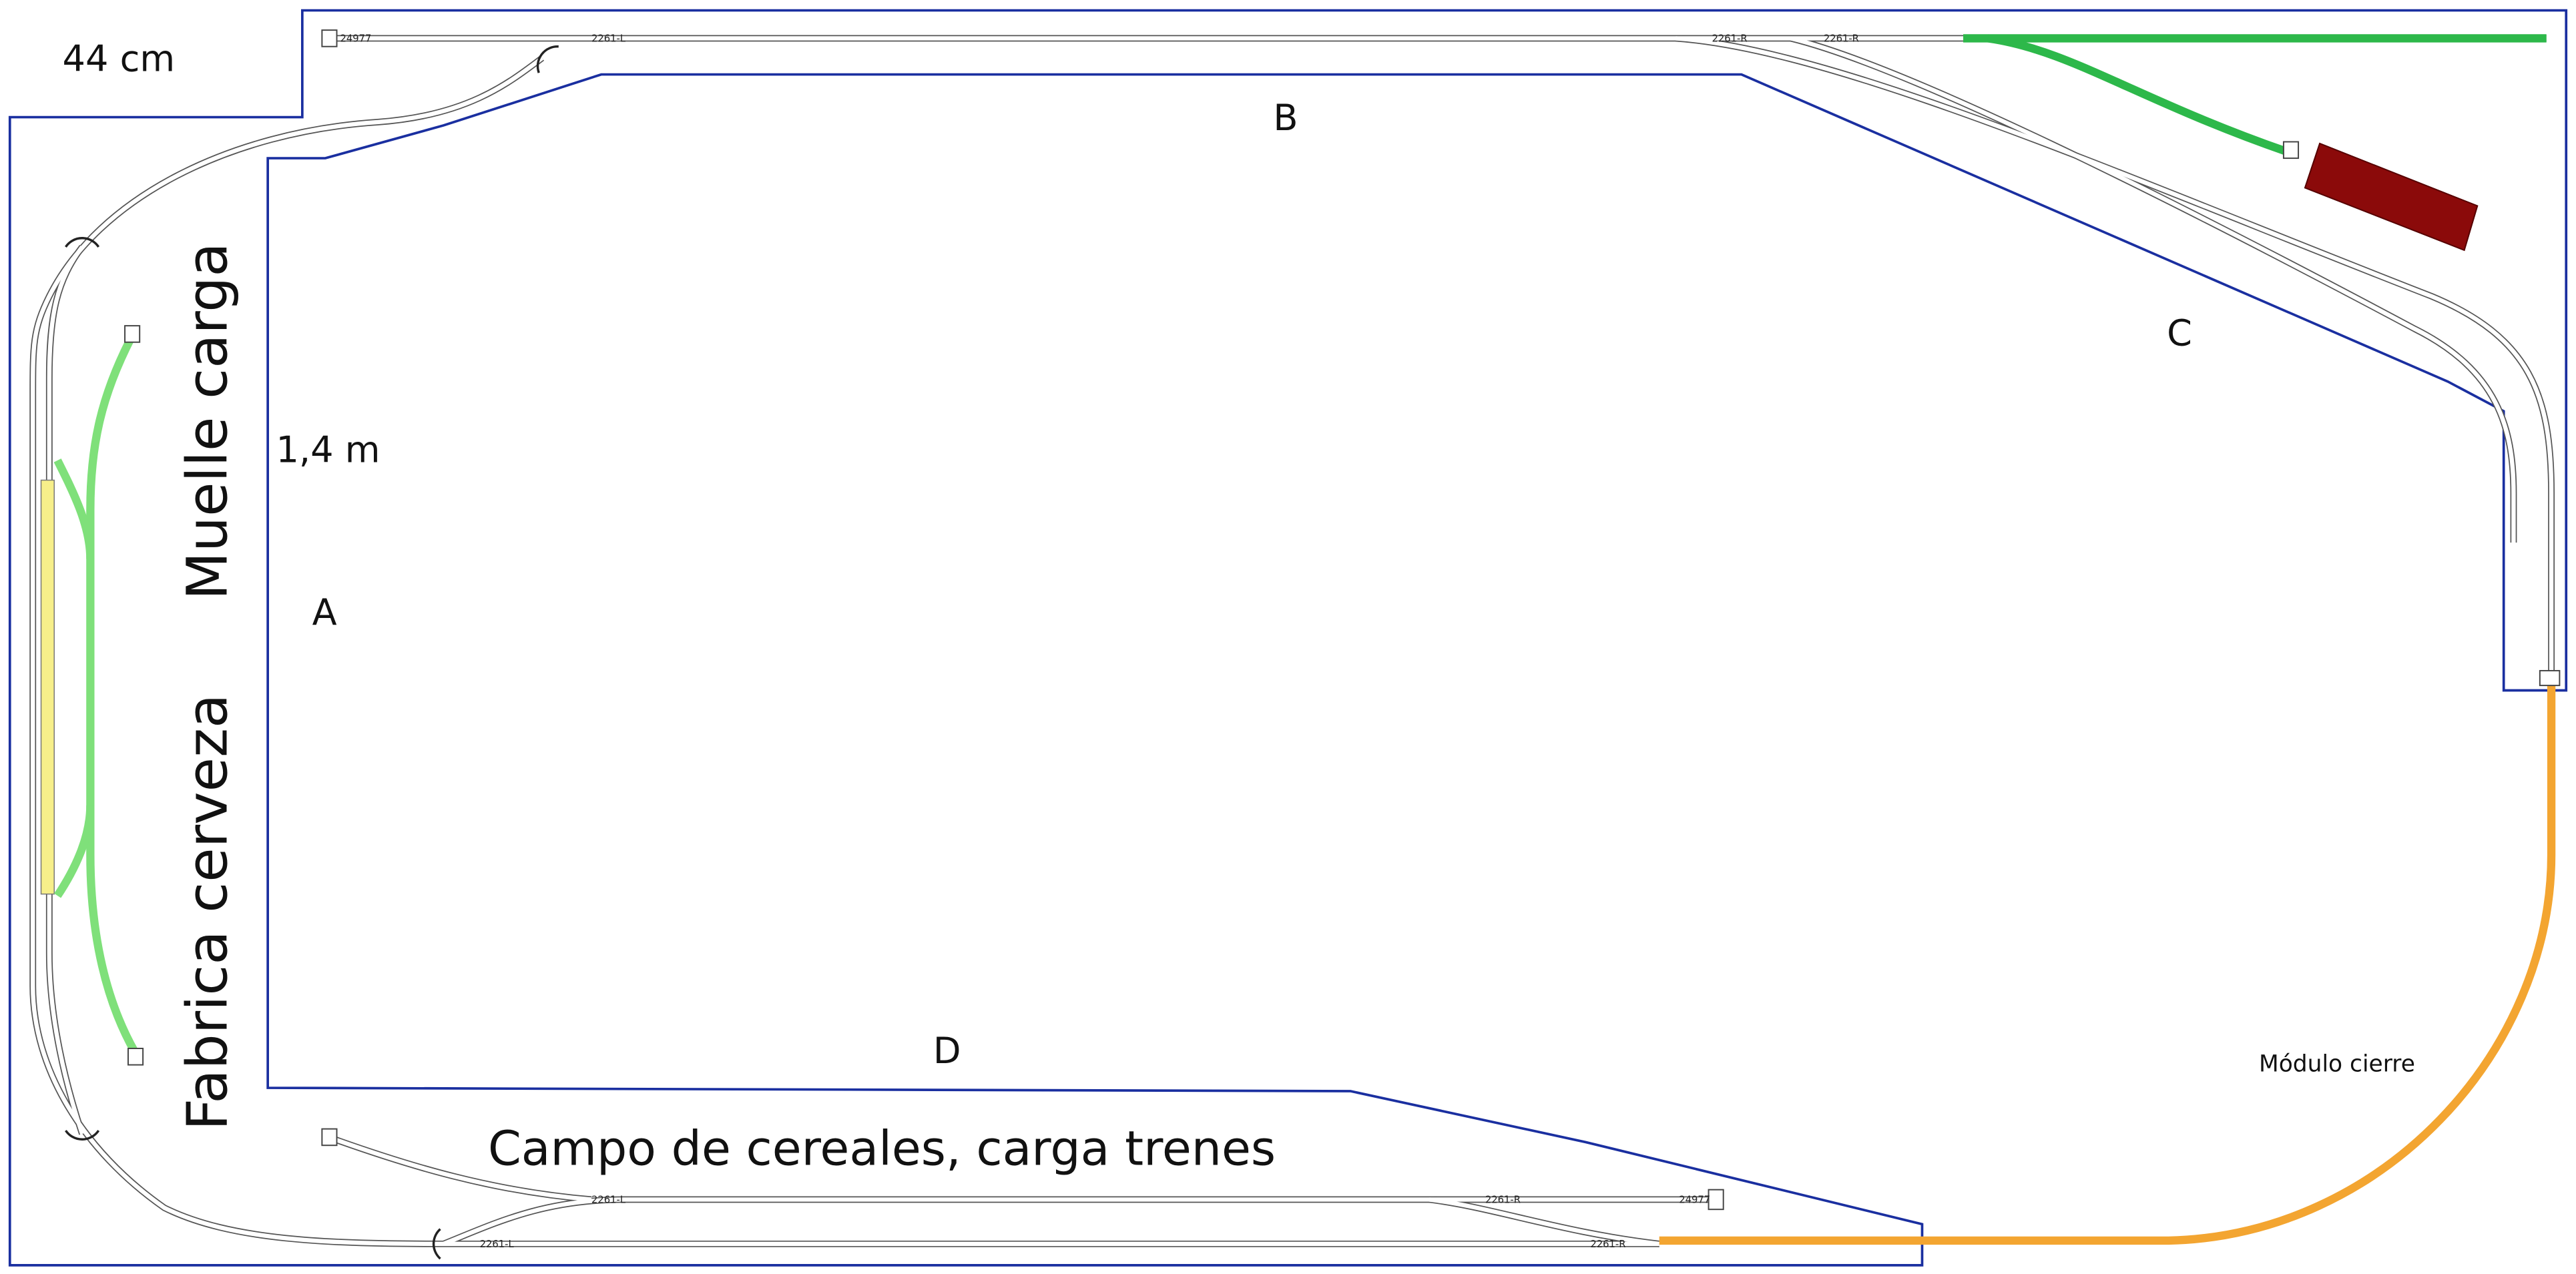 The height and width of the screenshot is (1274, 2576). I want to click on industry-label: Fabrica cerveza, so click(207, 912).